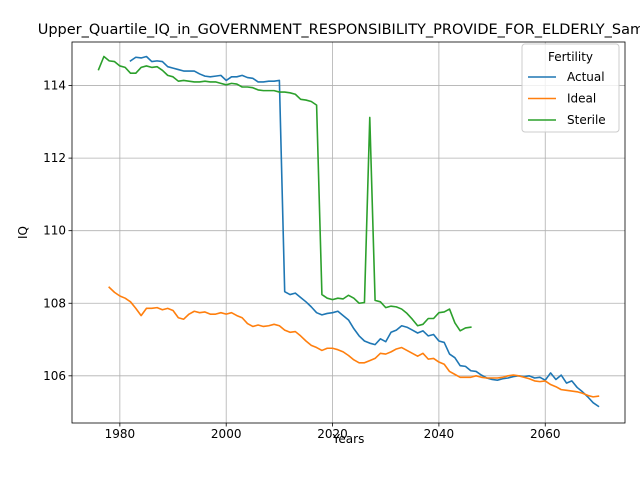  Describe the element at coordinates (54, 376) in the screenshot. I see `y-tick-label: 106` at that location.